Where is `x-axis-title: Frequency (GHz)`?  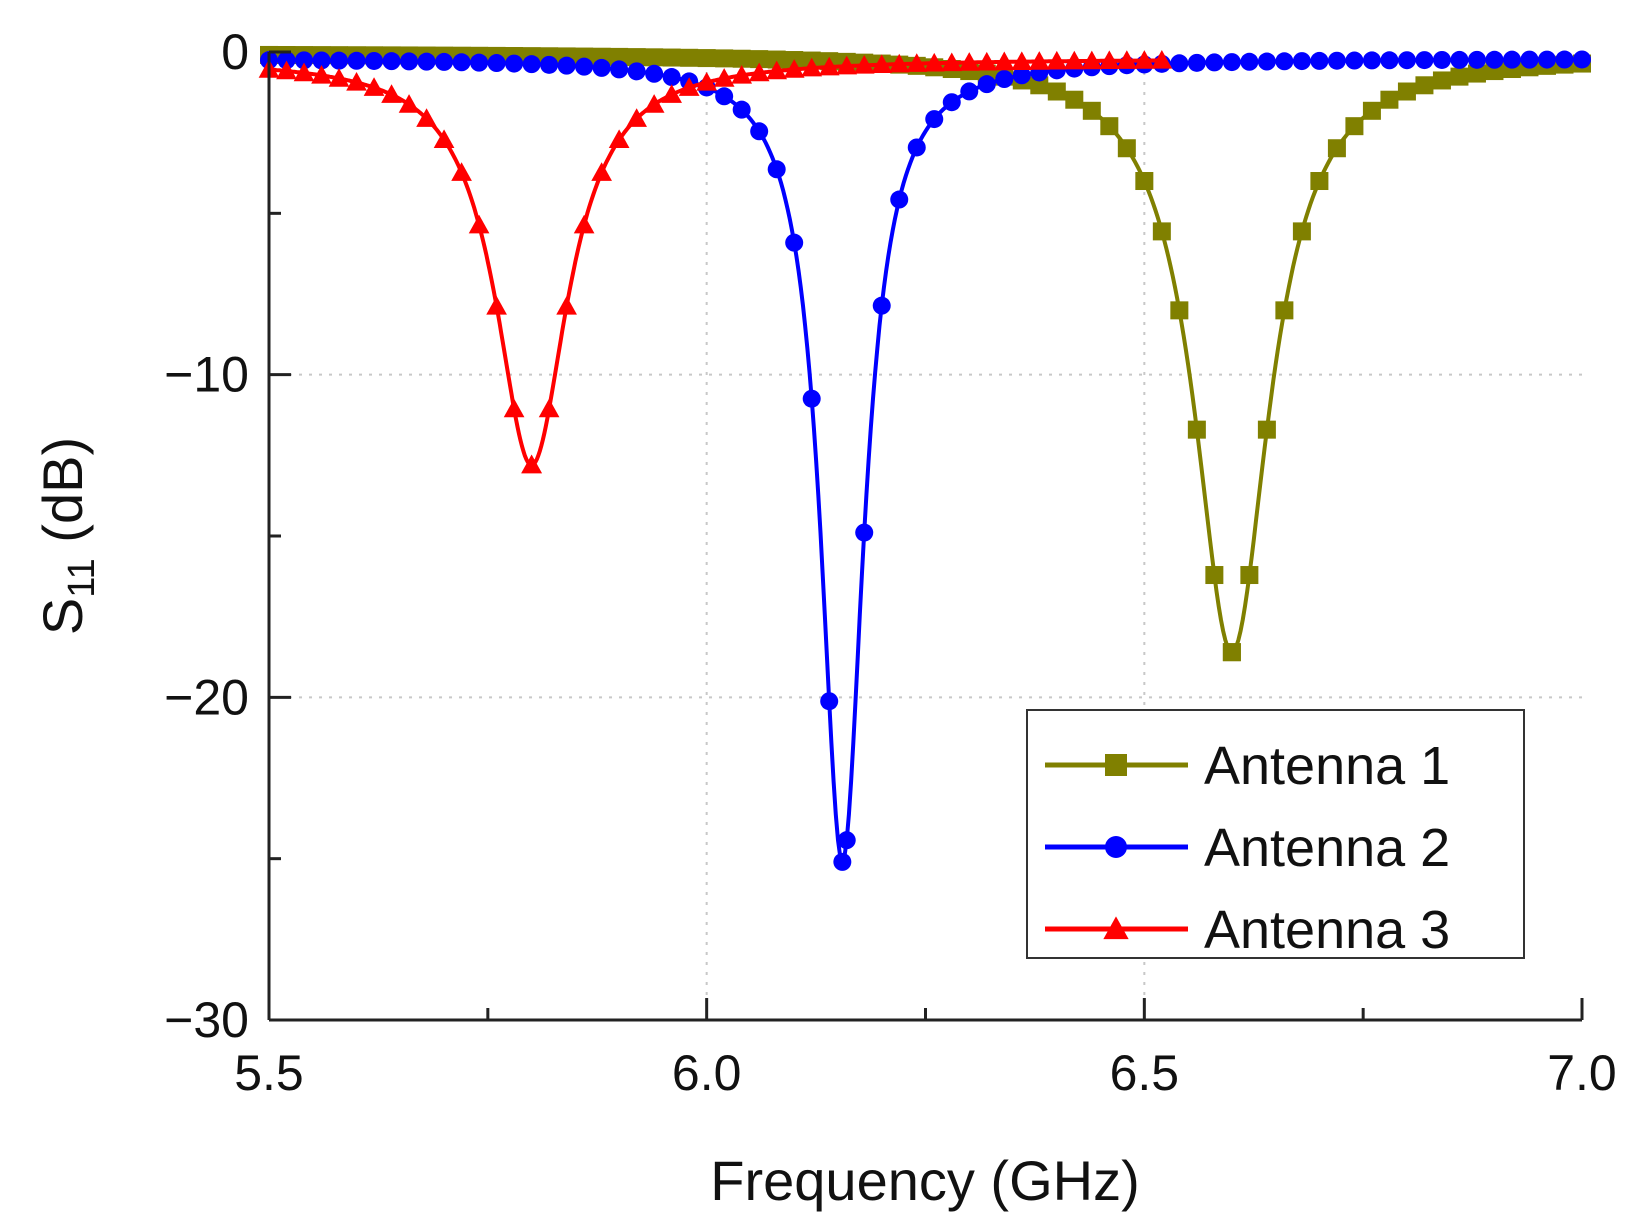
x-axis-title: Frequency (GHz) is located at coordinates (924, 1180).